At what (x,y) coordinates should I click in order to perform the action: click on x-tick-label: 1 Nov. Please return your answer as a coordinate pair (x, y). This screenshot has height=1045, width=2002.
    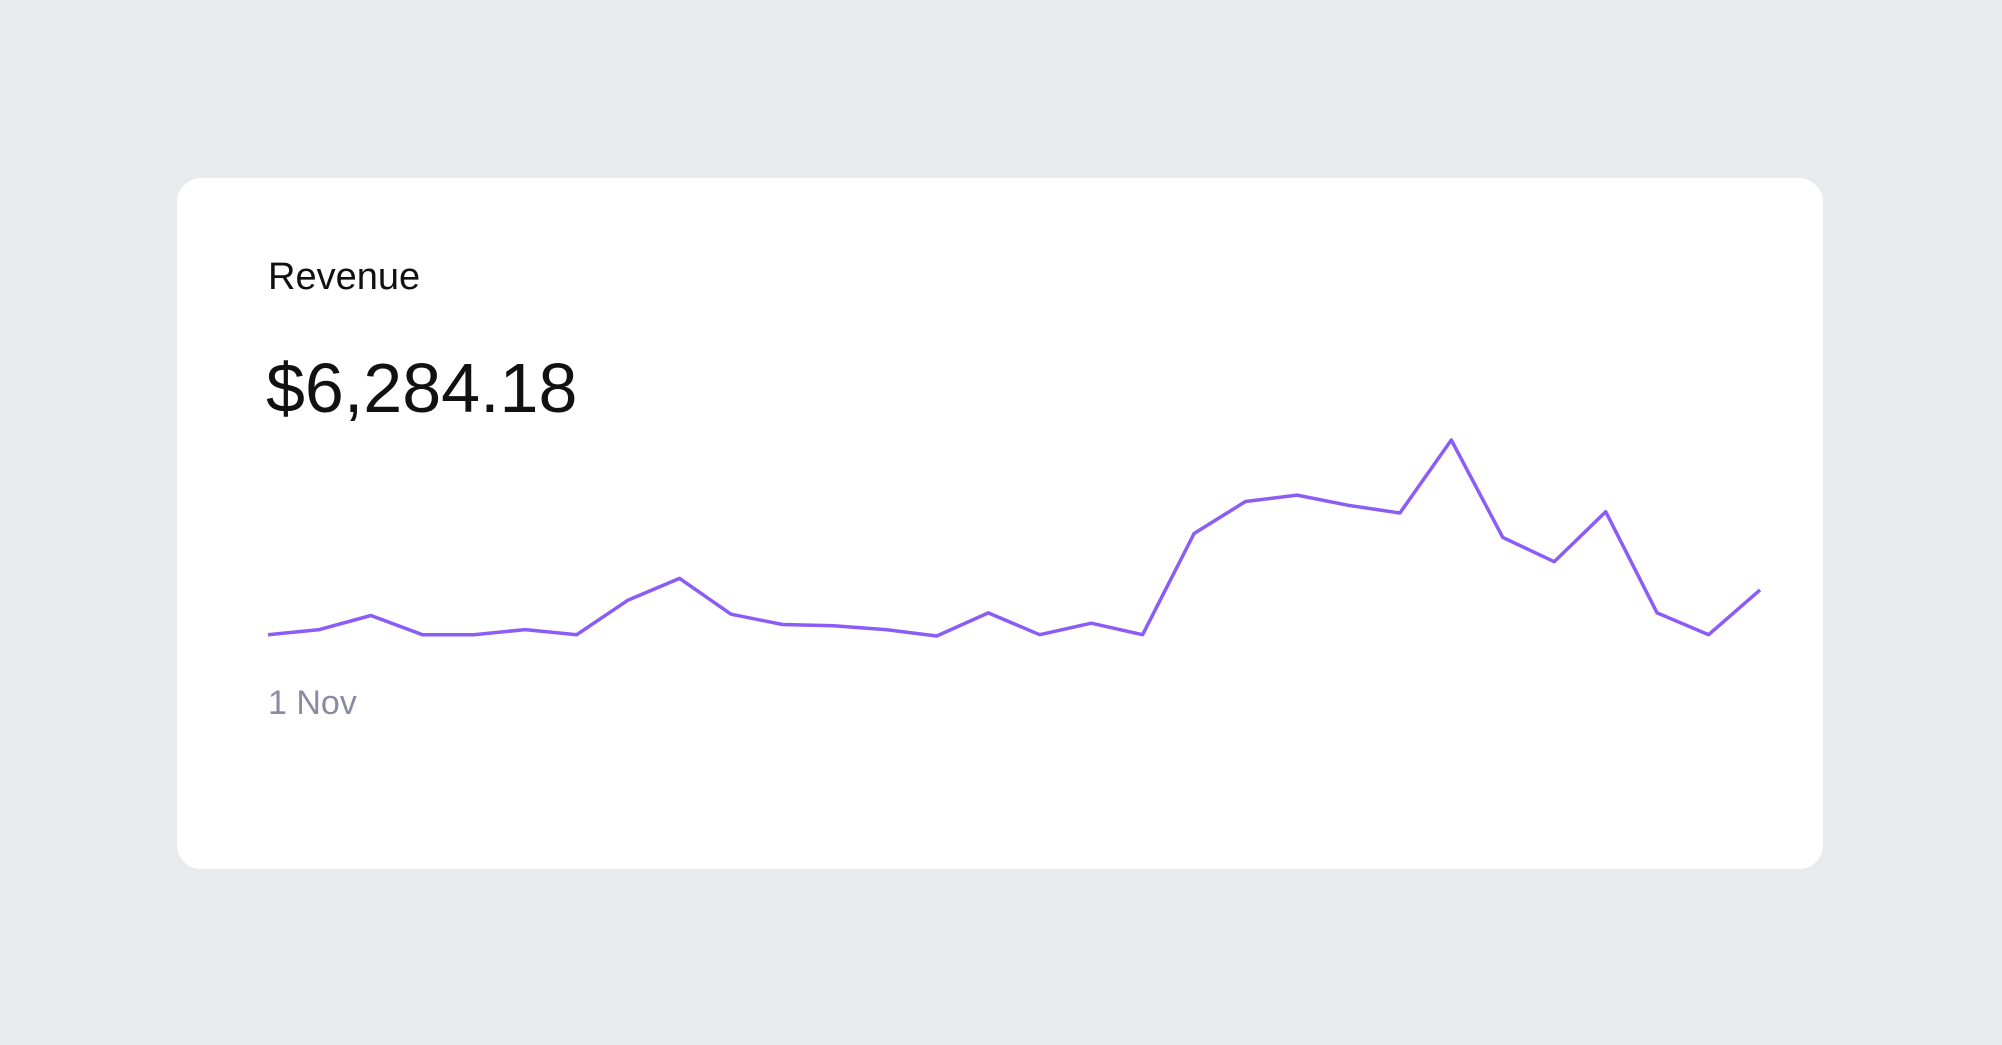
    Looking at the image, I should click on (312, 703).